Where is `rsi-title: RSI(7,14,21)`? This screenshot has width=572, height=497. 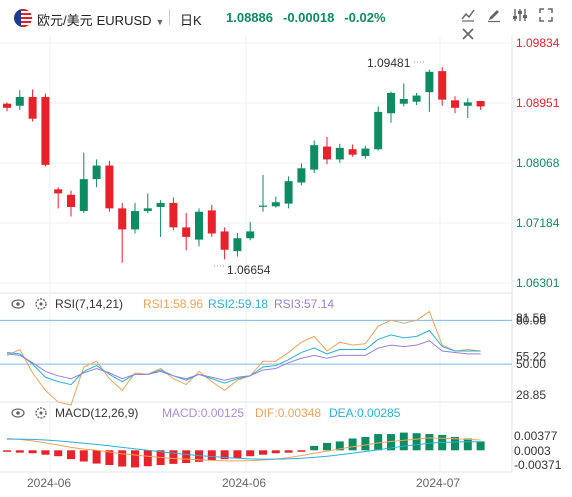
rsi-title: RSI(7,14,21) is located at coordinates (89, 304).